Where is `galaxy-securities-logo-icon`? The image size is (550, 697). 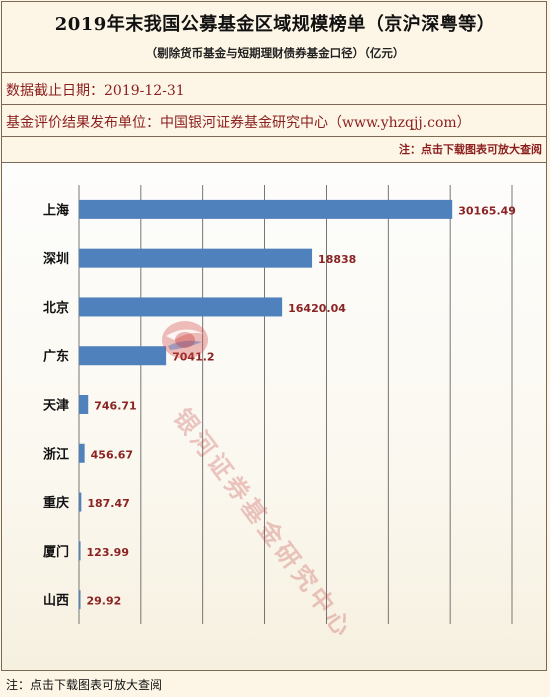 galaxy-securities-logo-icon is located at coordinates (185, 342).